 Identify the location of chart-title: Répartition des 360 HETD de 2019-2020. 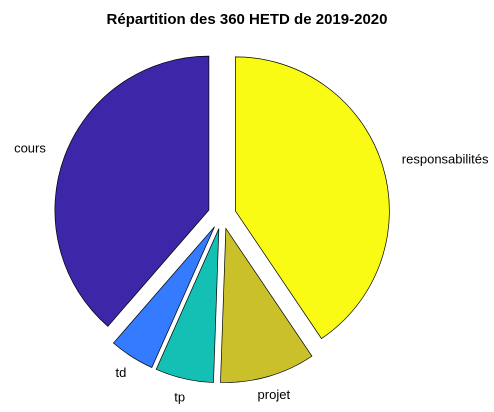
(247, 19).